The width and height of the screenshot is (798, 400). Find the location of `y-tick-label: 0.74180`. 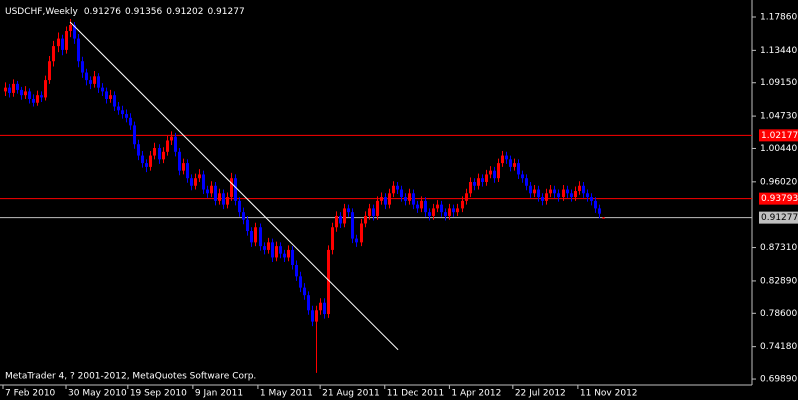

y-tick-label: 0.74180 is located at coordinates (778, 347).